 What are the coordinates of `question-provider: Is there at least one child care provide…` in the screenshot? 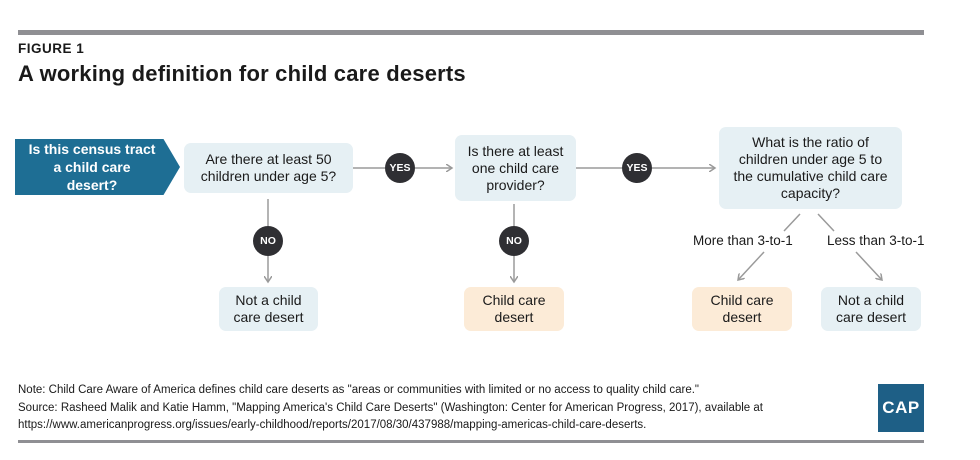 It's located at (515, 168).